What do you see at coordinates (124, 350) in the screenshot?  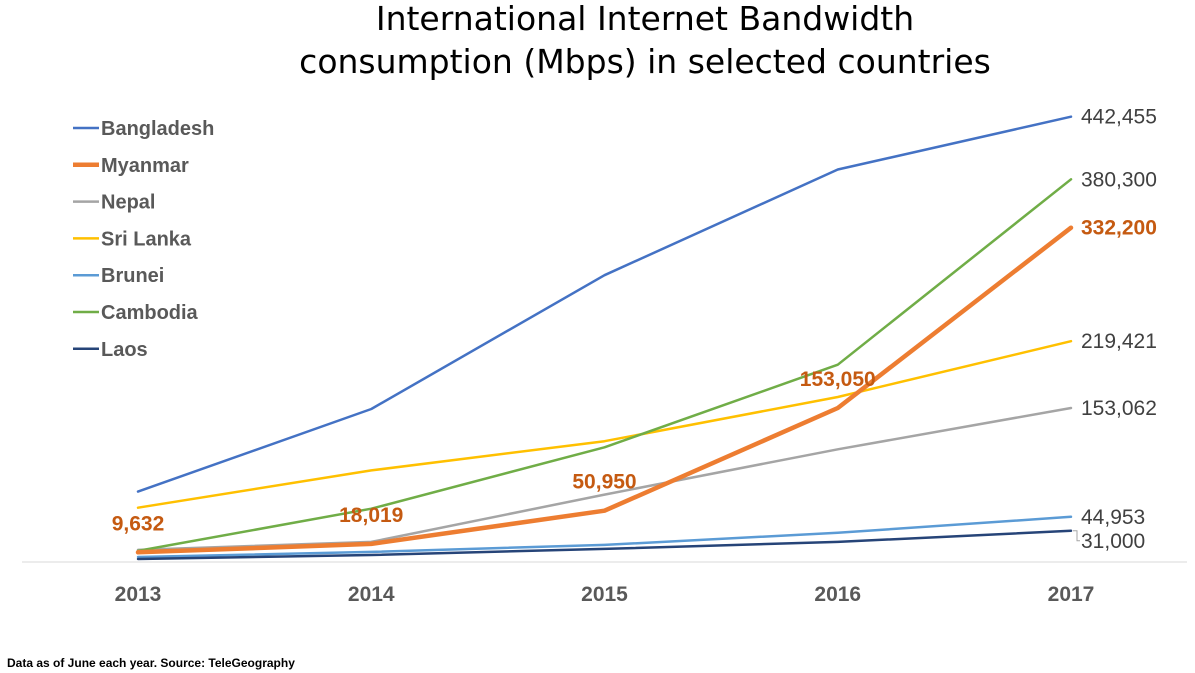 I see `legend-label-laos: Laos` at bounding box center [124, 350].